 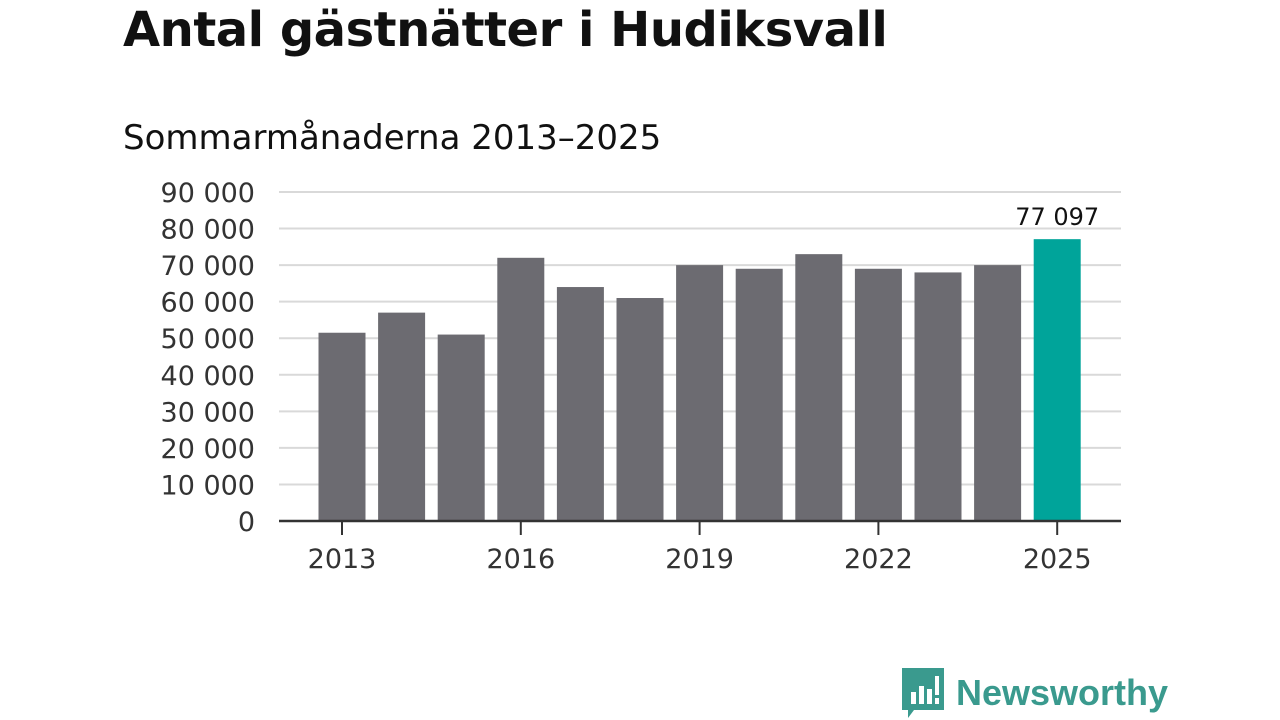 What do you see at coordinates (923, 693) in the screenshot?
I see `bar-chart-speech-bubble-icon` at bounding box center [923, 693].